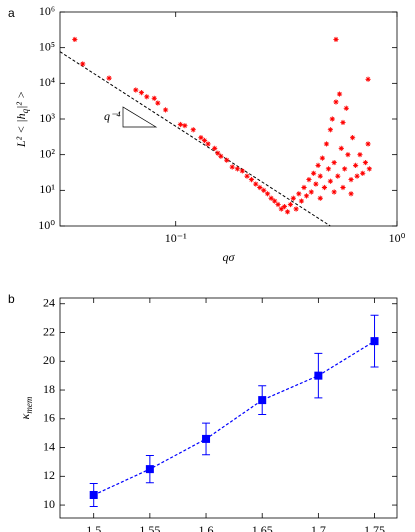 This screenshot has height=532, width=415. I want to click on x-tick-label: 1.7, so click(318, 527).